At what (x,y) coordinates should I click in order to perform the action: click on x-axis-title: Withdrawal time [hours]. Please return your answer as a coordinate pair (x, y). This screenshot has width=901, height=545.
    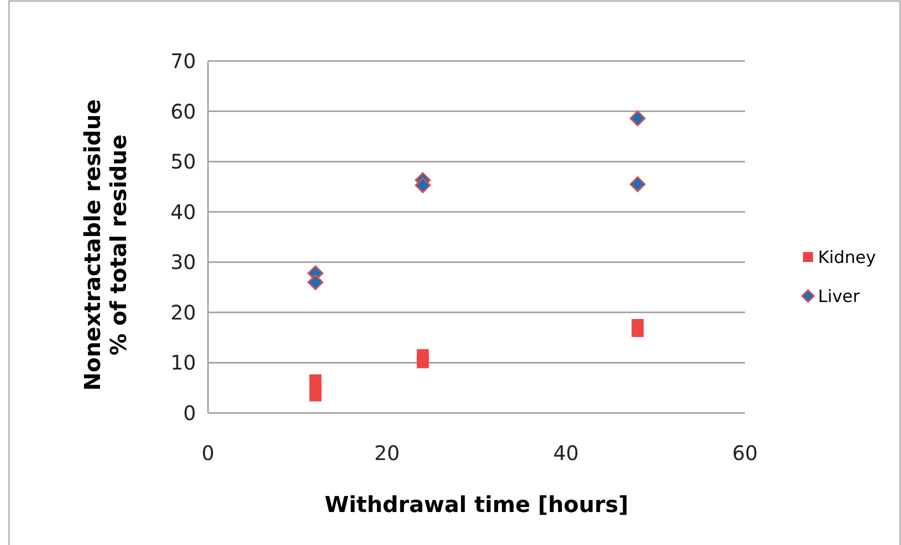
    Looking at the image, I should click on (476, 505).